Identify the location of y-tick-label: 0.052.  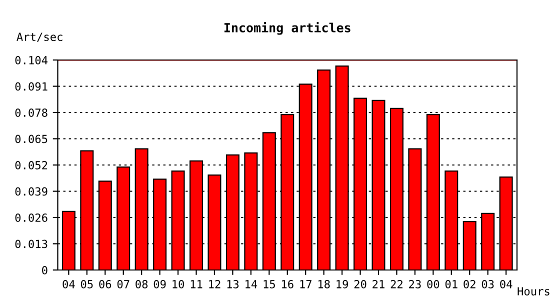
(31, 165).